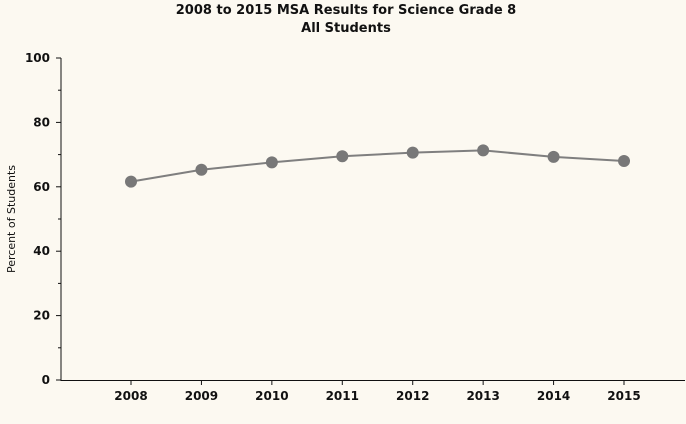  I want to click on series-points-all-students, so click(378, 166).